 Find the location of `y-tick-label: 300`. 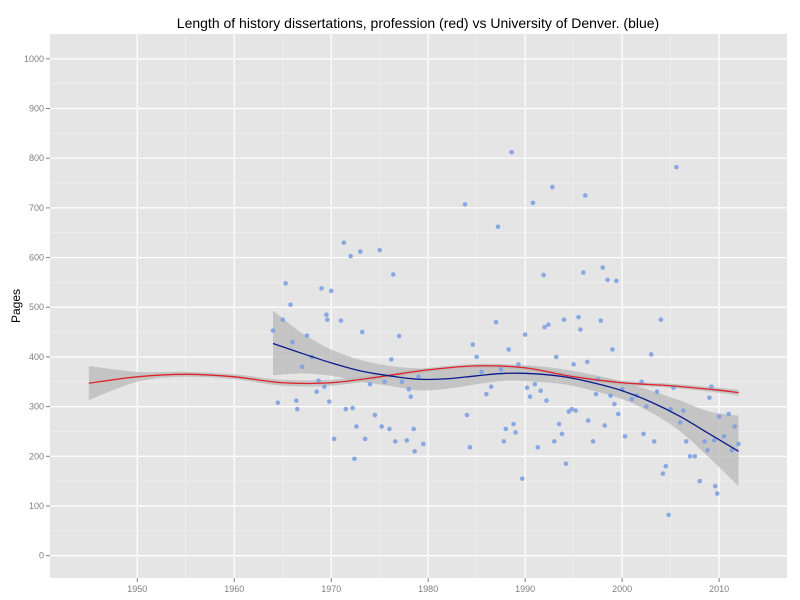

y-tick-label: 300 is located at coordinates (36, 407).